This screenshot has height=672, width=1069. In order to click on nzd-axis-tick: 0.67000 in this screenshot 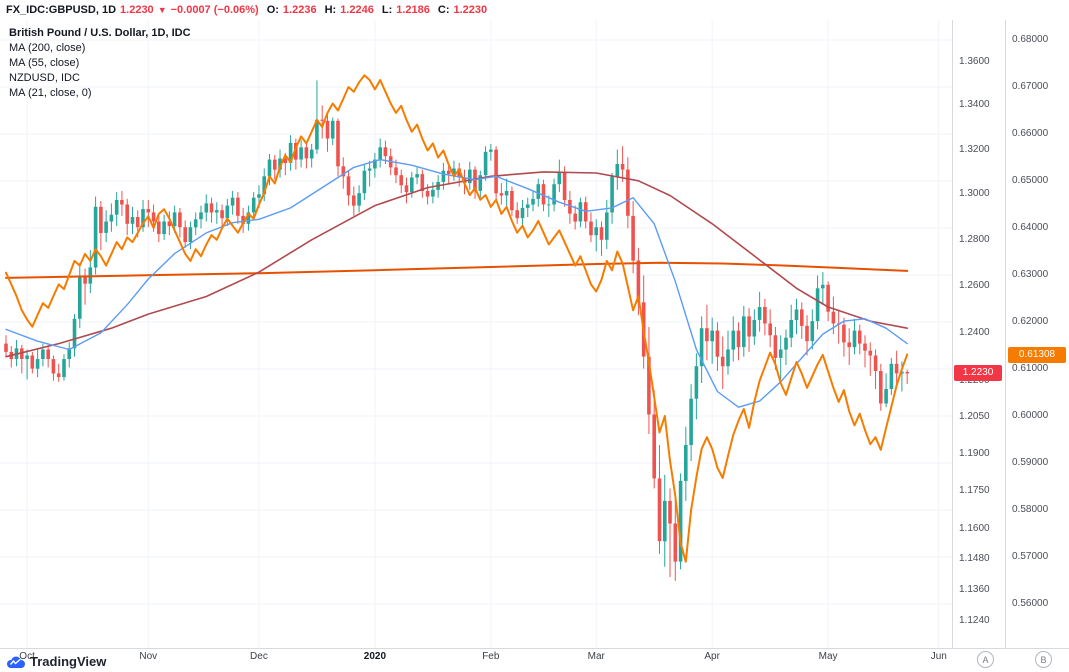, I will do `click(1030, 86)`.